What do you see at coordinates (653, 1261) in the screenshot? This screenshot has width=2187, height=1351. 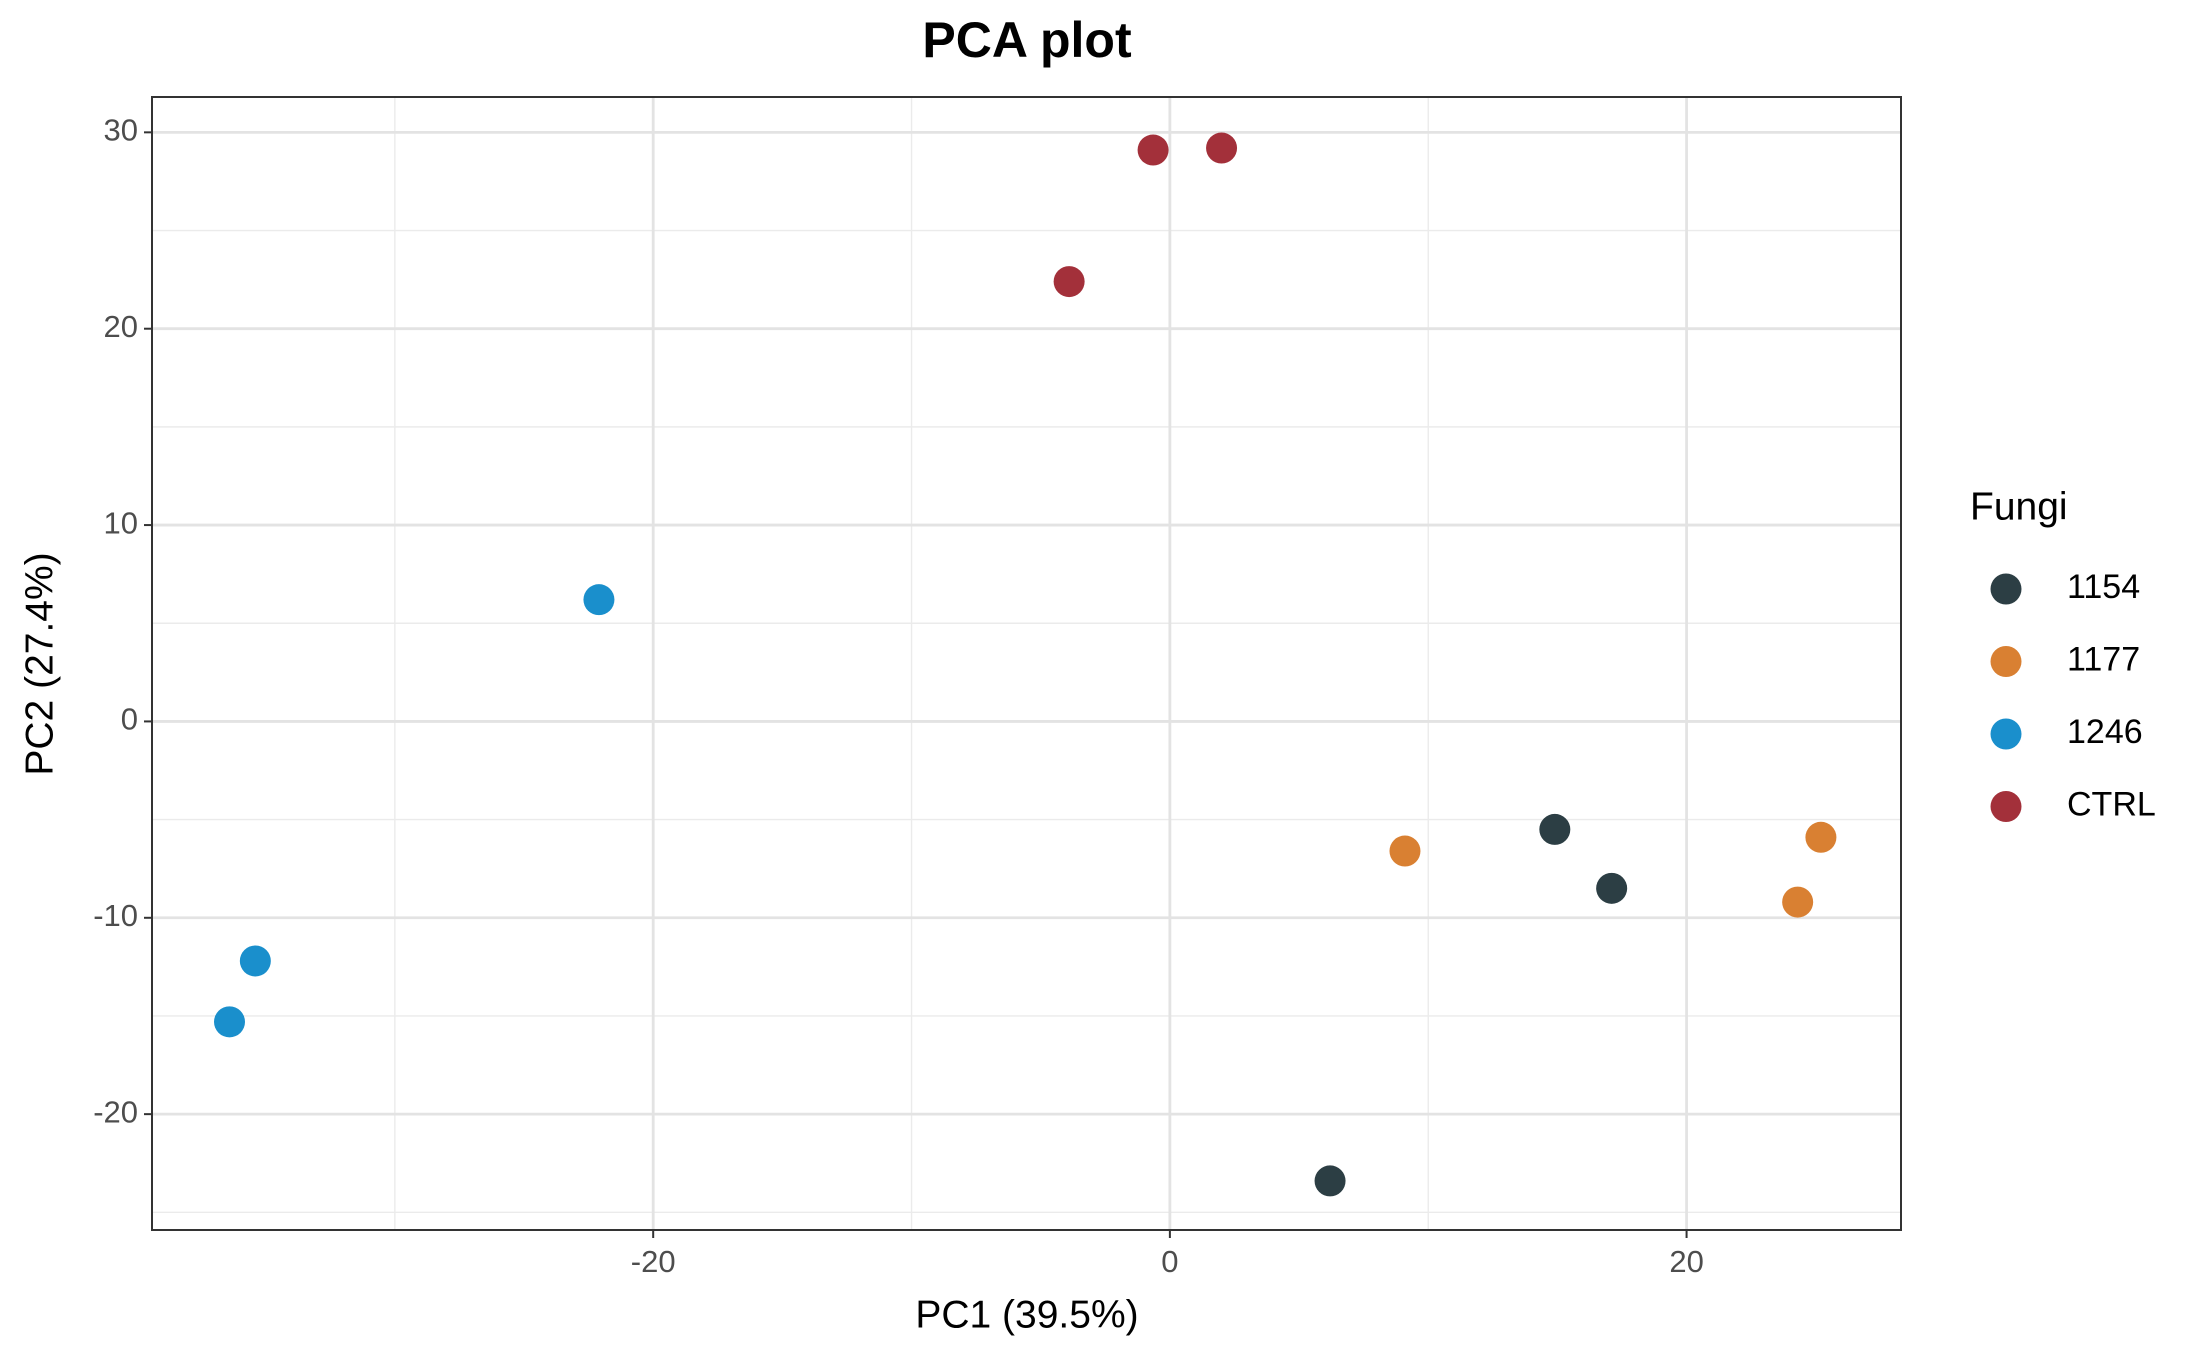 I see `x-tick-label: -20` at bounding box center [653, 1261].